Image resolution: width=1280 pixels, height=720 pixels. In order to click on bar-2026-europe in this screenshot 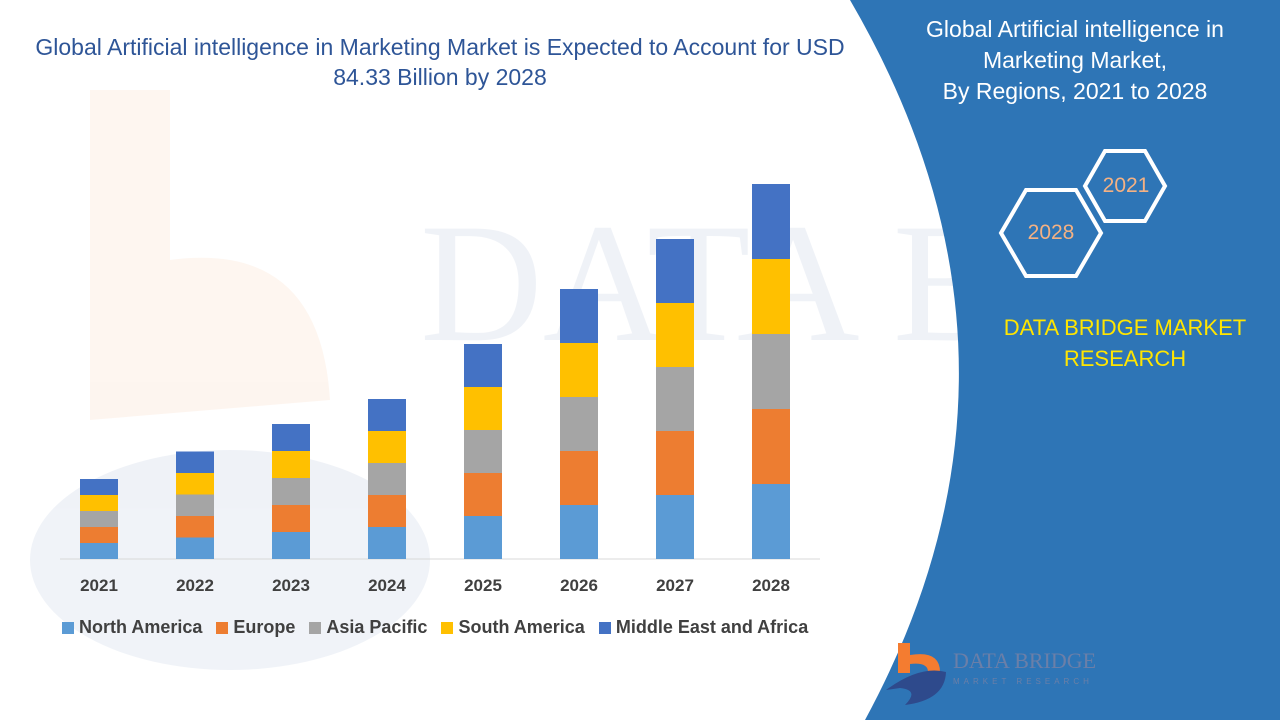, I will do `click(579, 478)`.